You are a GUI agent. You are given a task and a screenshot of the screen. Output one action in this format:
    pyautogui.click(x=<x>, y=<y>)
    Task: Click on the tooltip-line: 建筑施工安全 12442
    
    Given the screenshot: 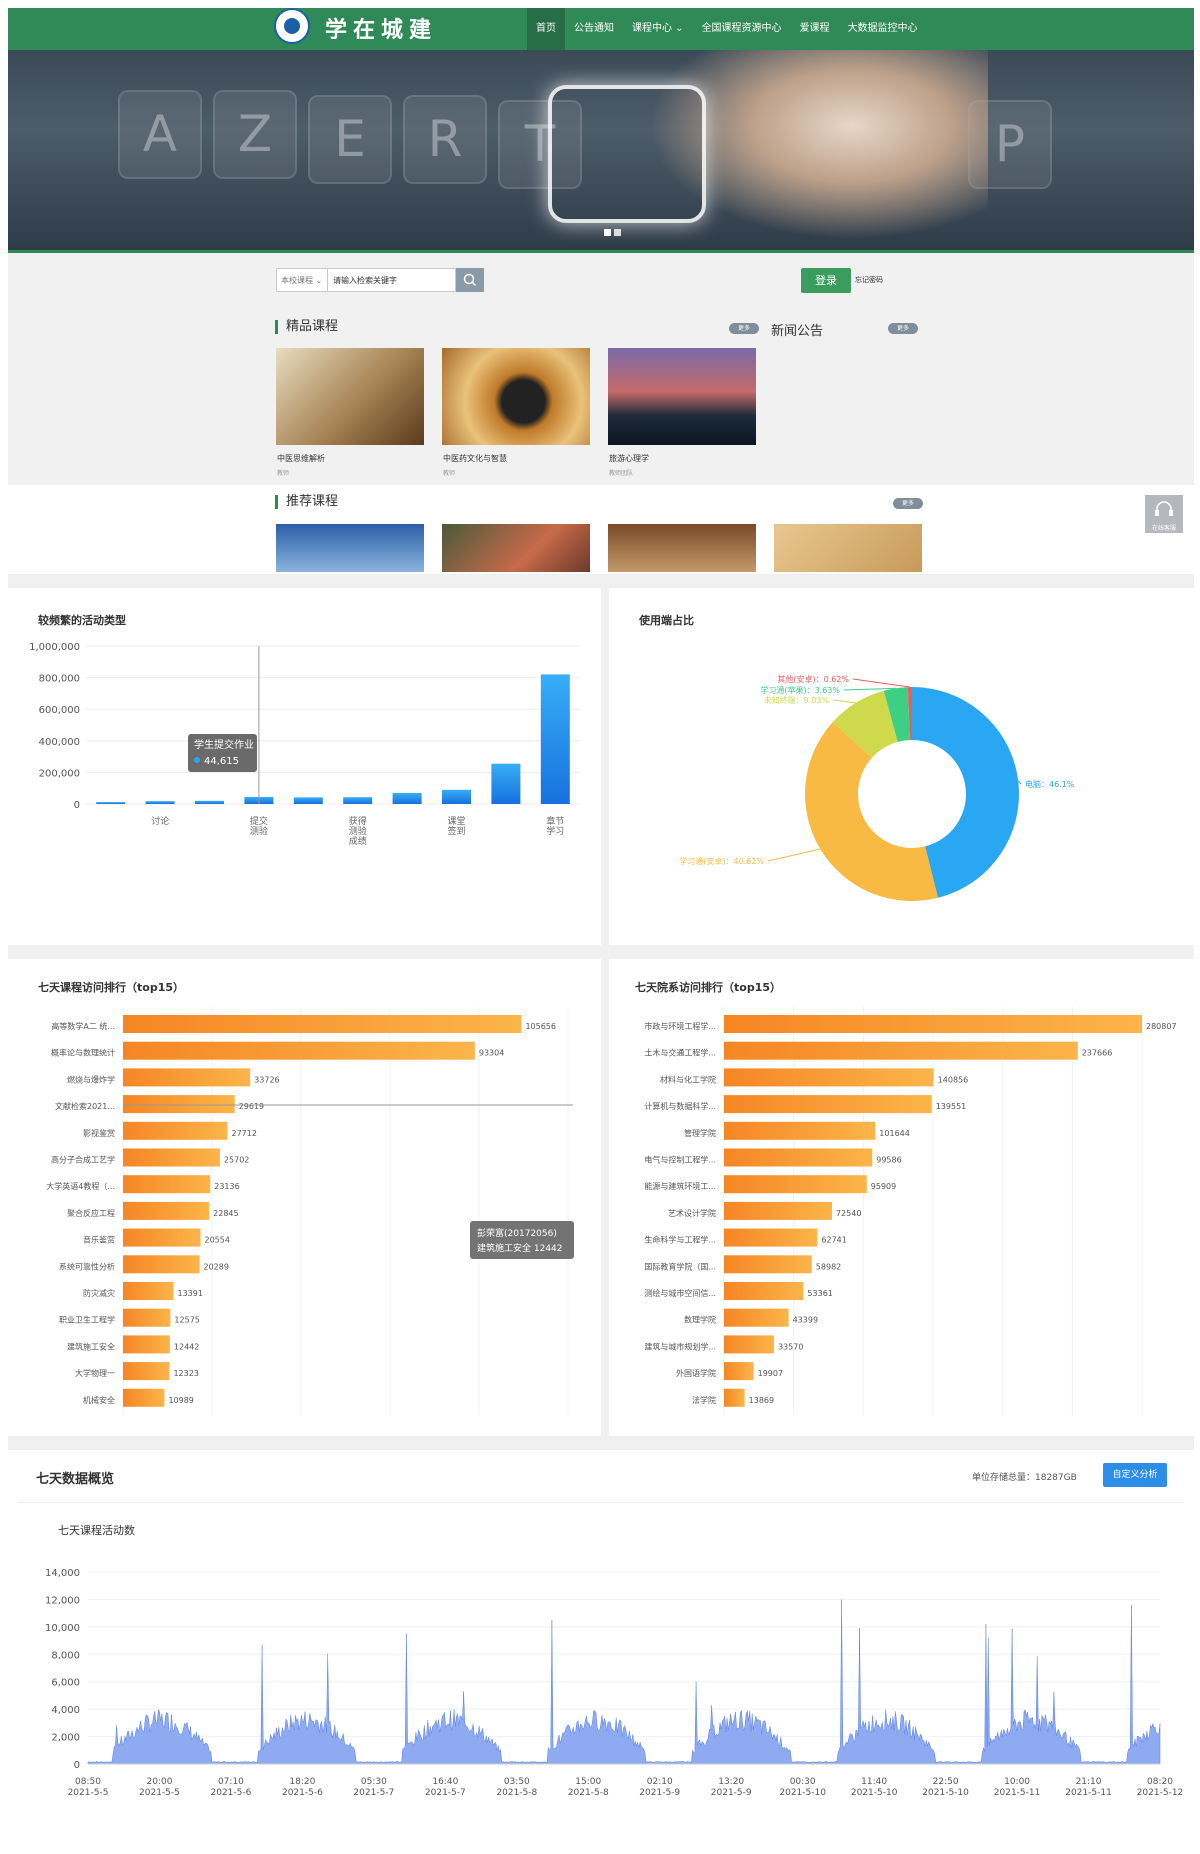 What is the action you would take?
    pyautogui.click(x=520, y=1248)
    